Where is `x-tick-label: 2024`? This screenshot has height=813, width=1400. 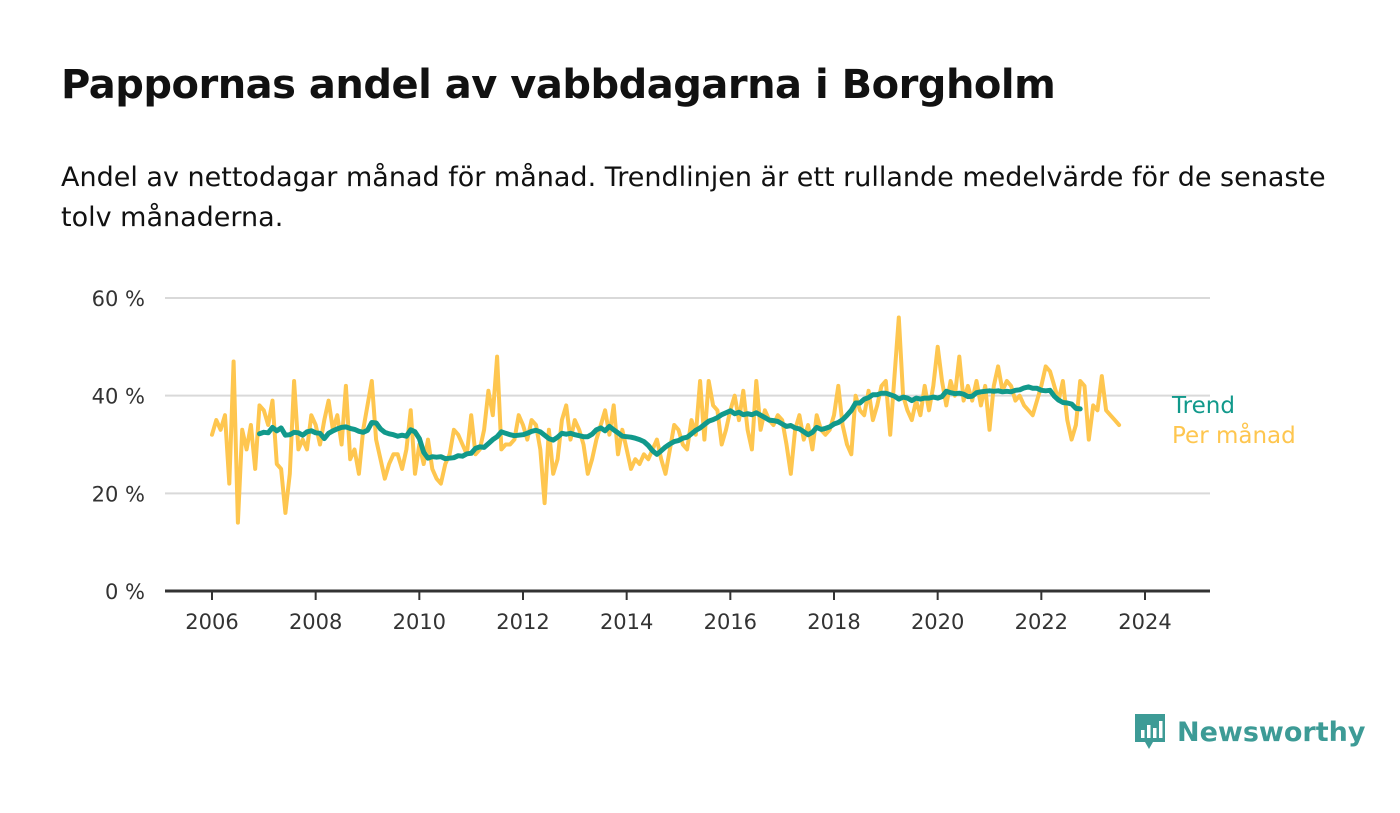
x-tick-label: 2024 is located at coordinates (1144, 622).